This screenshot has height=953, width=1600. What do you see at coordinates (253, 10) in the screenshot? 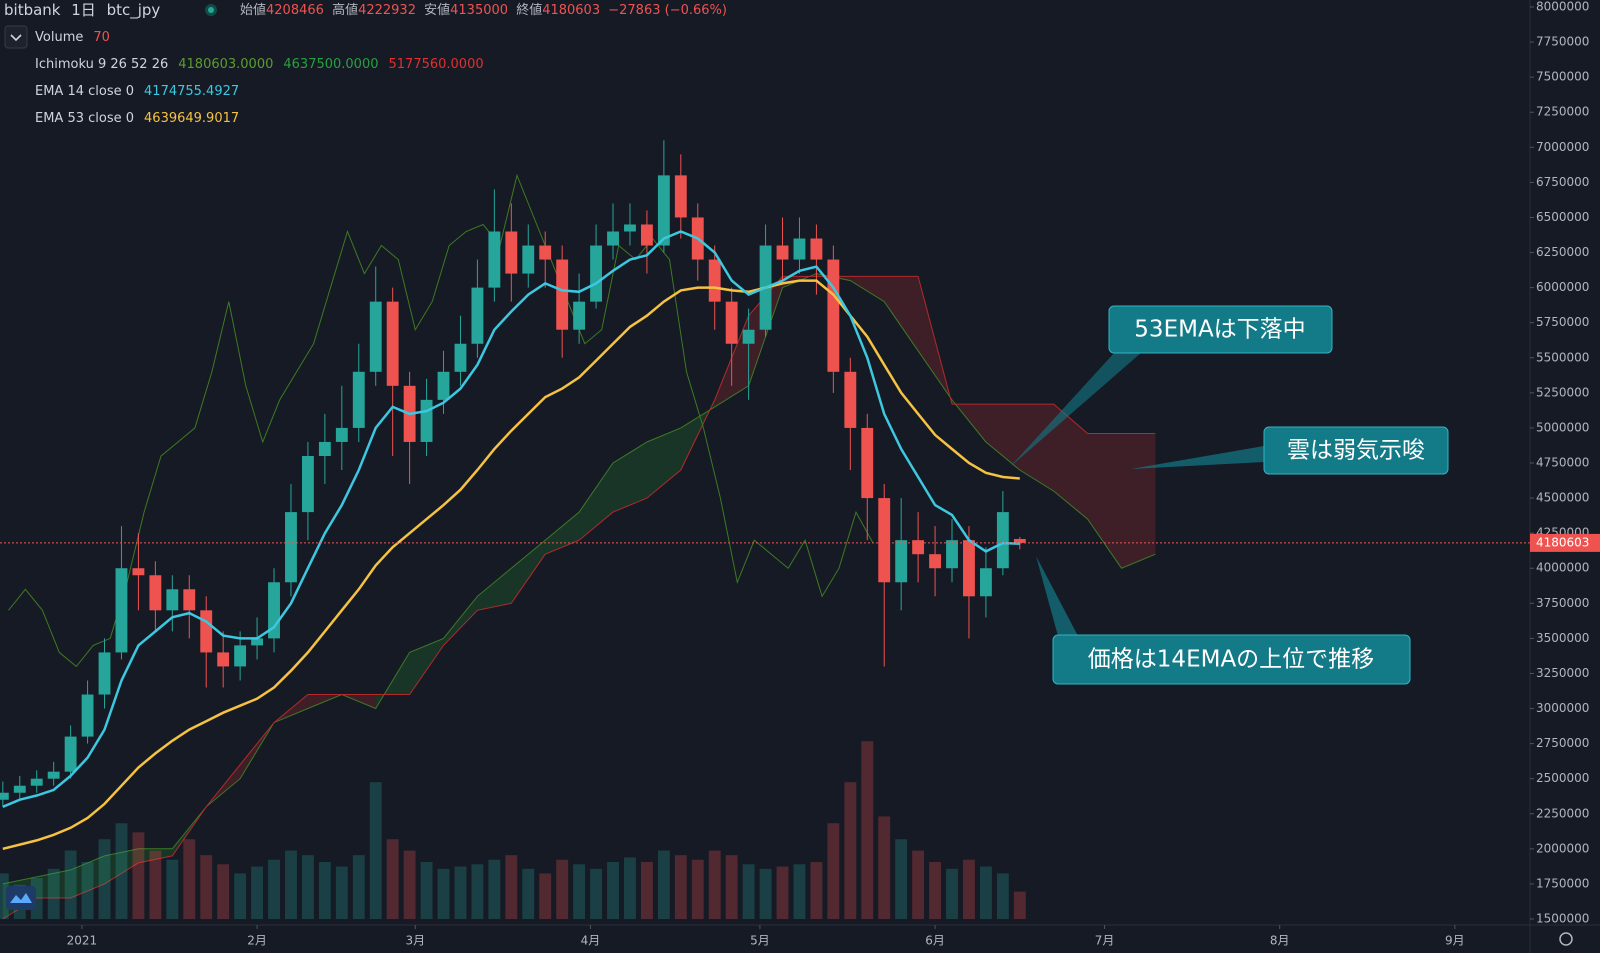
I see `open-label: 始値` at bounding box center [253, 10].